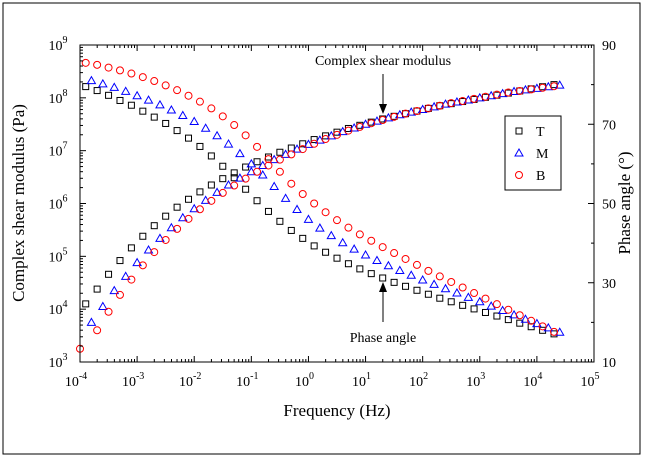 The height and width of the screenshot is (463, 645). What do you see at coordinates (58, 203) in the screenshot?
I see `y-tick-label: 10⁶` at bounding box center [58, 203].